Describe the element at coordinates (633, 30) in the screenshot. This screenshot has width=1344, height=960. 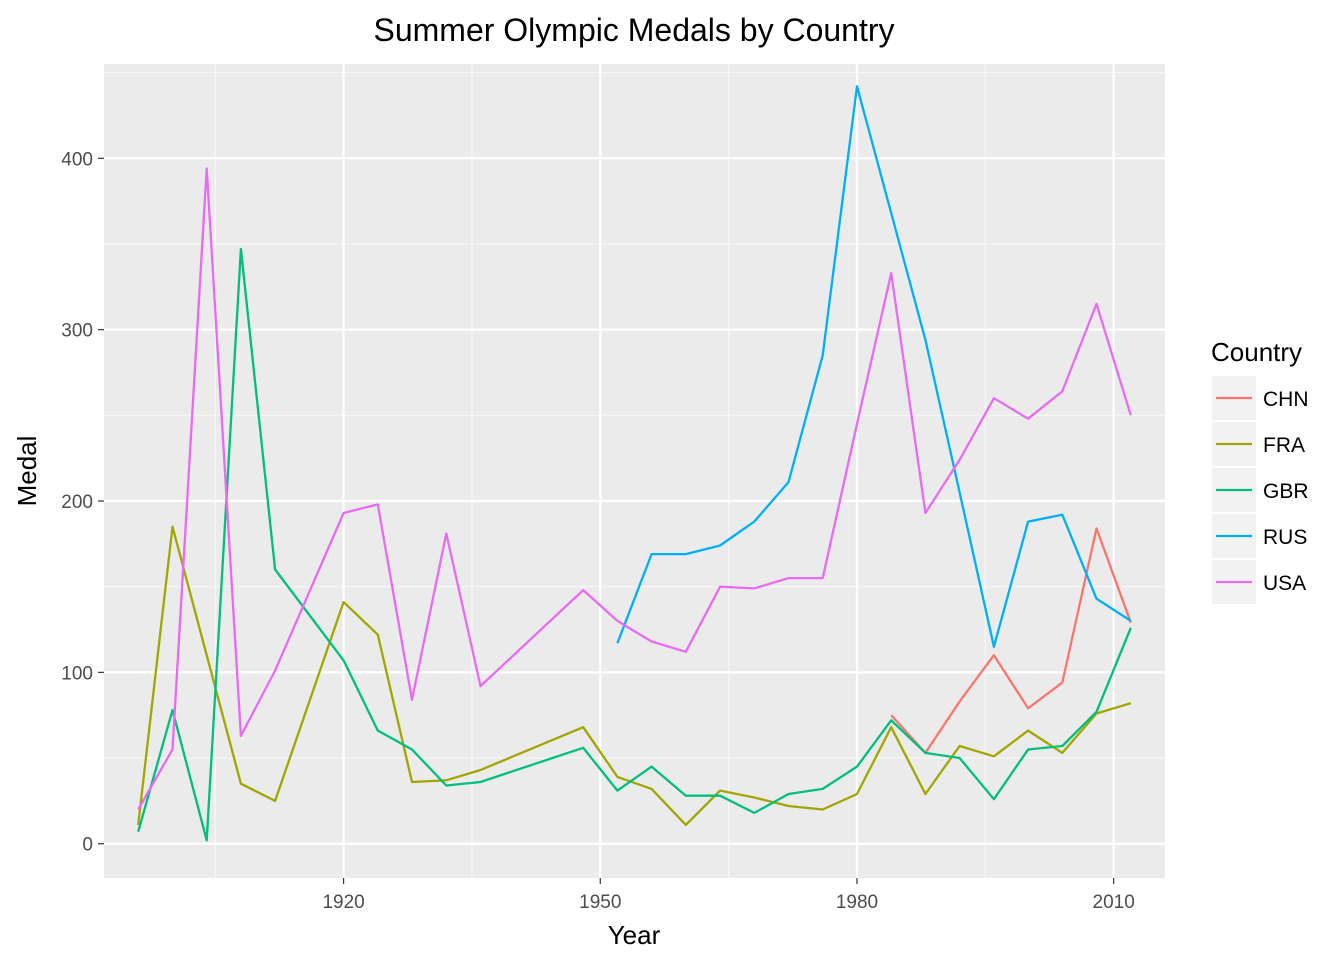
I see `chart-title: Summer Olympic Medals by Country` at that location.